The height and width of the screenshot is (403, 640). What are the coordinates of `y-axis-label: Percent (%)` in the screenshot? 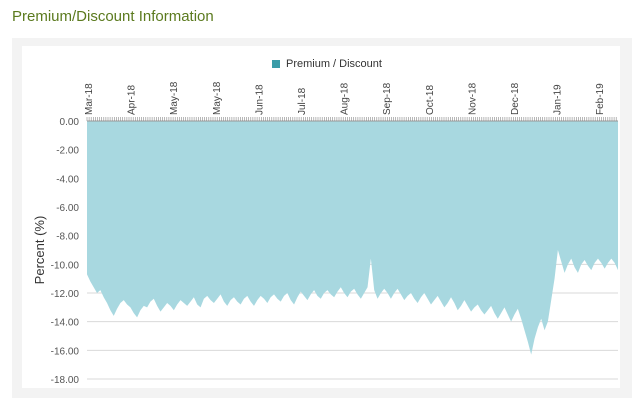 It's located at (39, 250).